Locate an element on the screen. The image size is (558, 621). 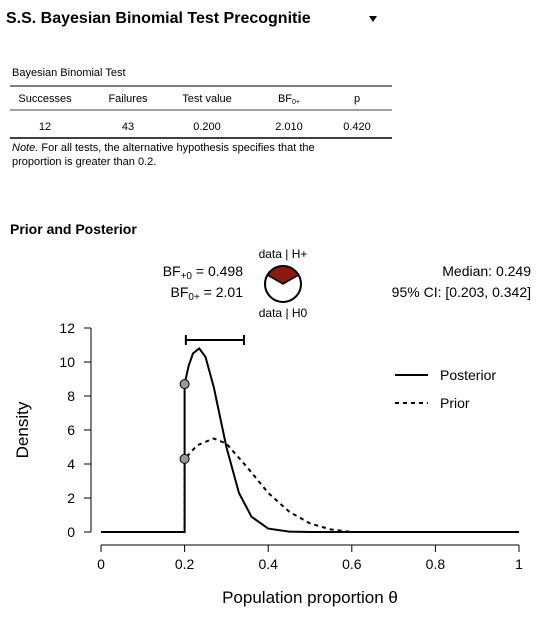
x-axis-title: Population proportion θ is located at coordinates (310, 597).